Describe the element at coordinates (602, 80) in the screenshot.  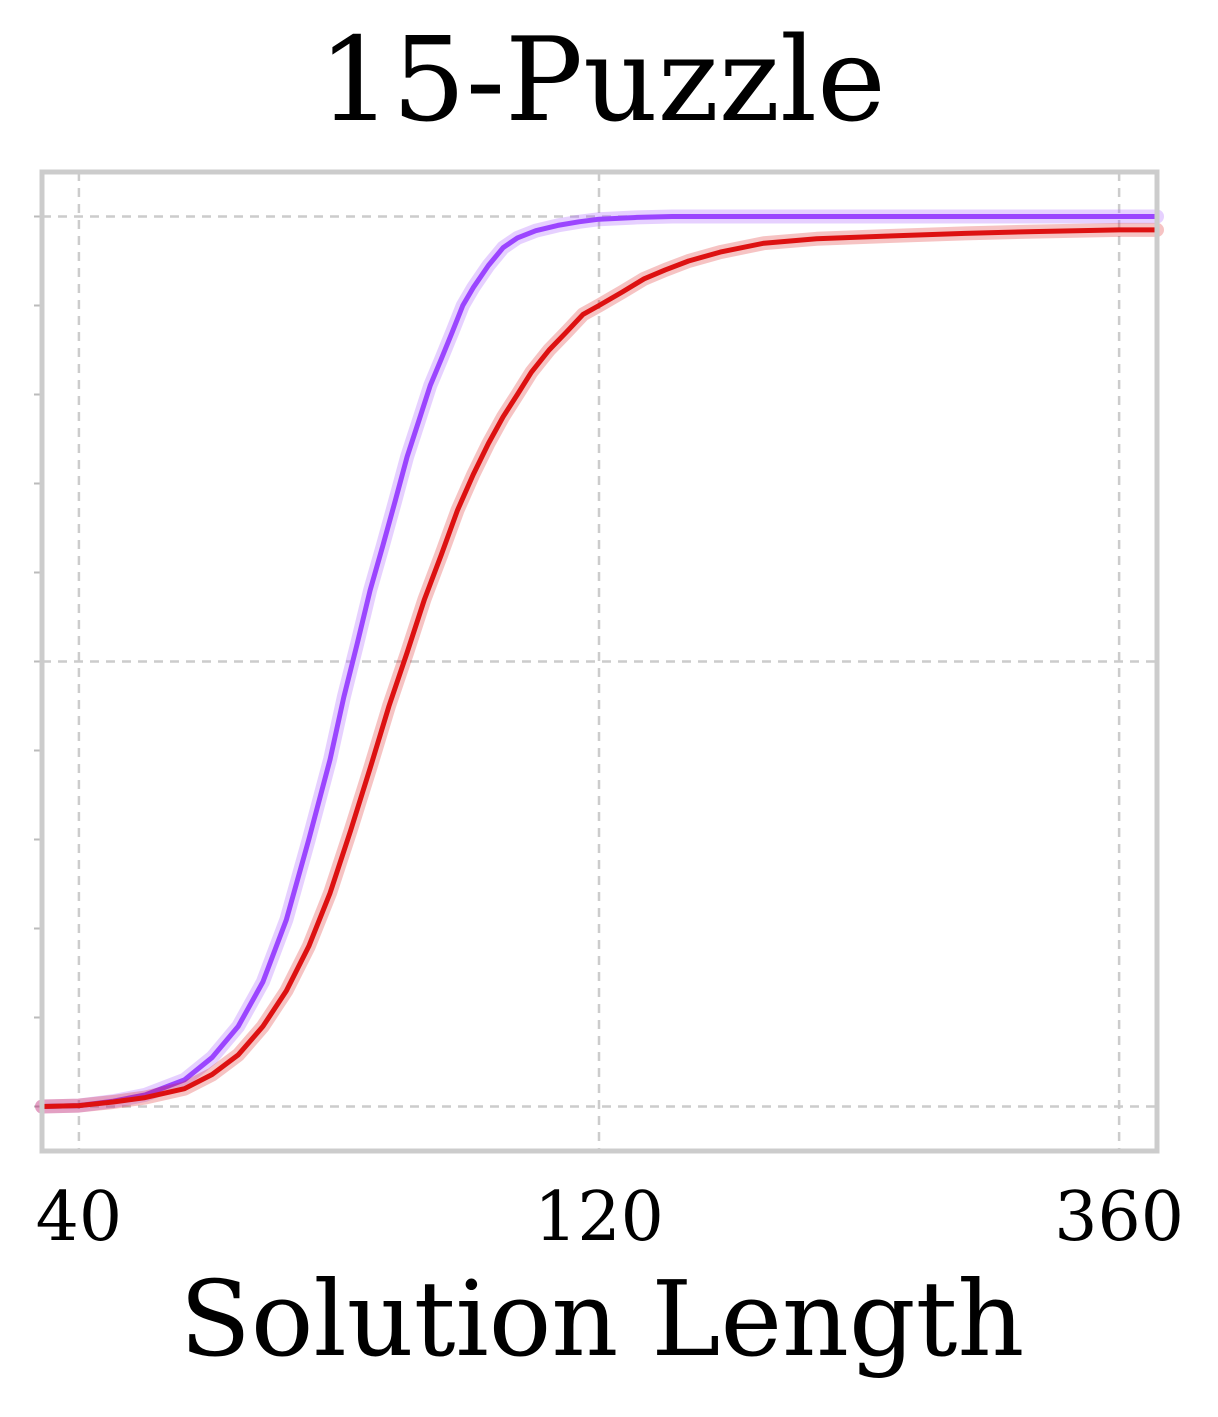
I see `chart-title: 15-Puzzle` at that location.